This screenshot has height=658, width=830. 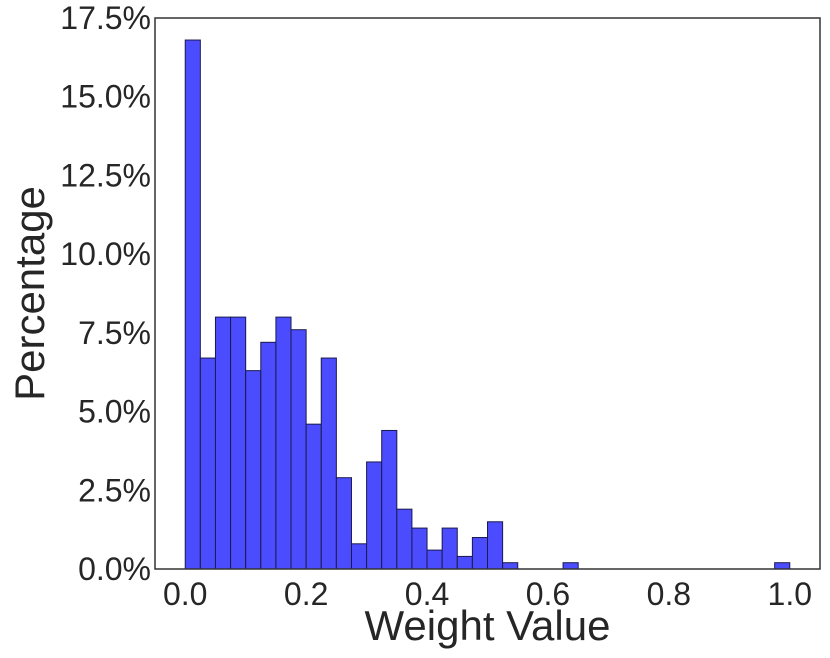 I want to click on y-tick-label: 7.5%, so click(x=114, y=333).